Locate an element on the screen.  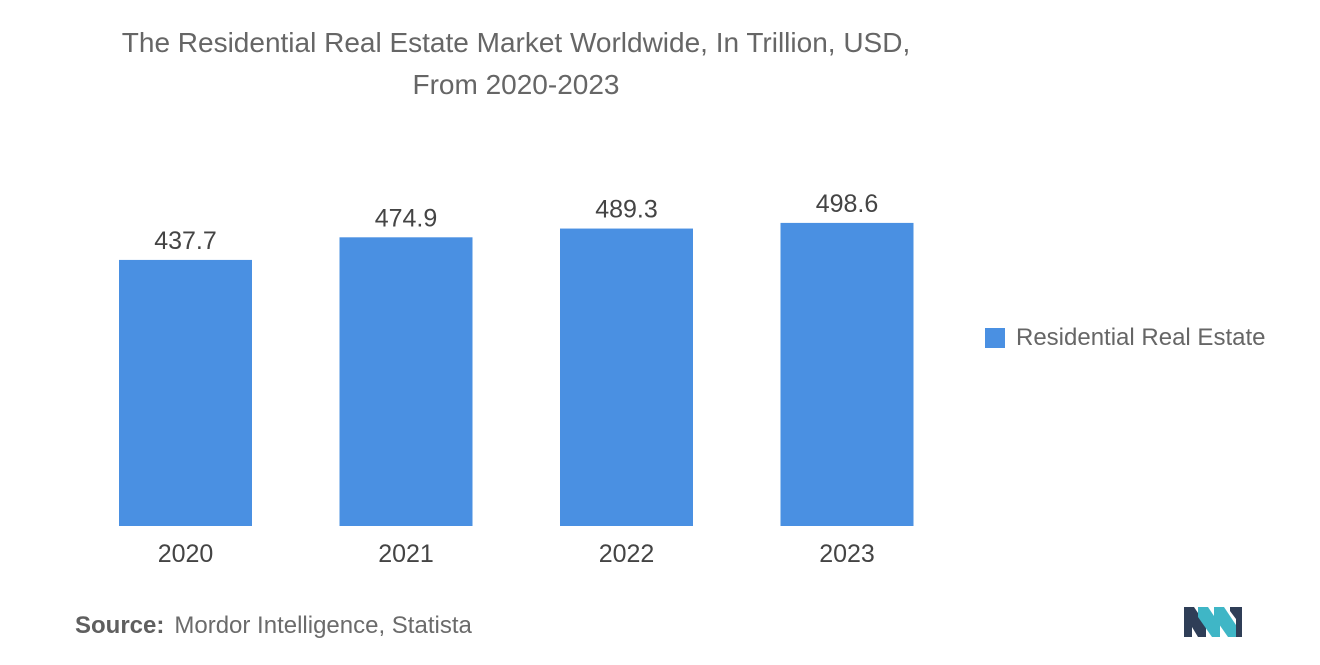
data-label-2021: 474.9 is located at coordinates (406, 218).